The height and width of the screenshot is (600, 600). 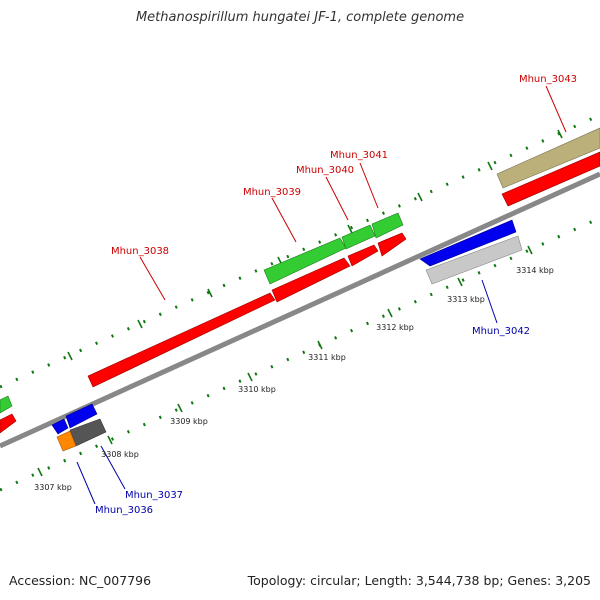 I want to click on gene-label-mhun-3036: Mhun_3036, so click(x=124, y=510).